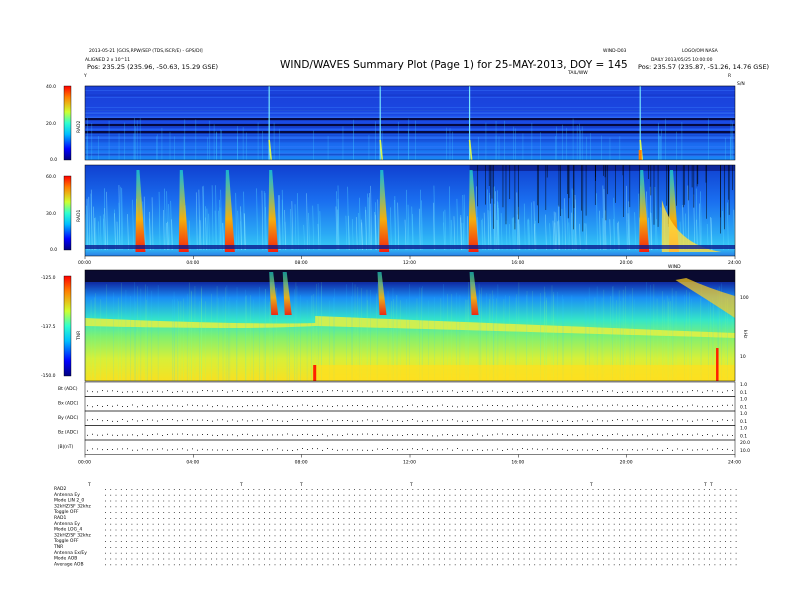  Describe the element at coordinates (65, 559) in the screenshot. I see `info-row: Mode AOB` at that location.